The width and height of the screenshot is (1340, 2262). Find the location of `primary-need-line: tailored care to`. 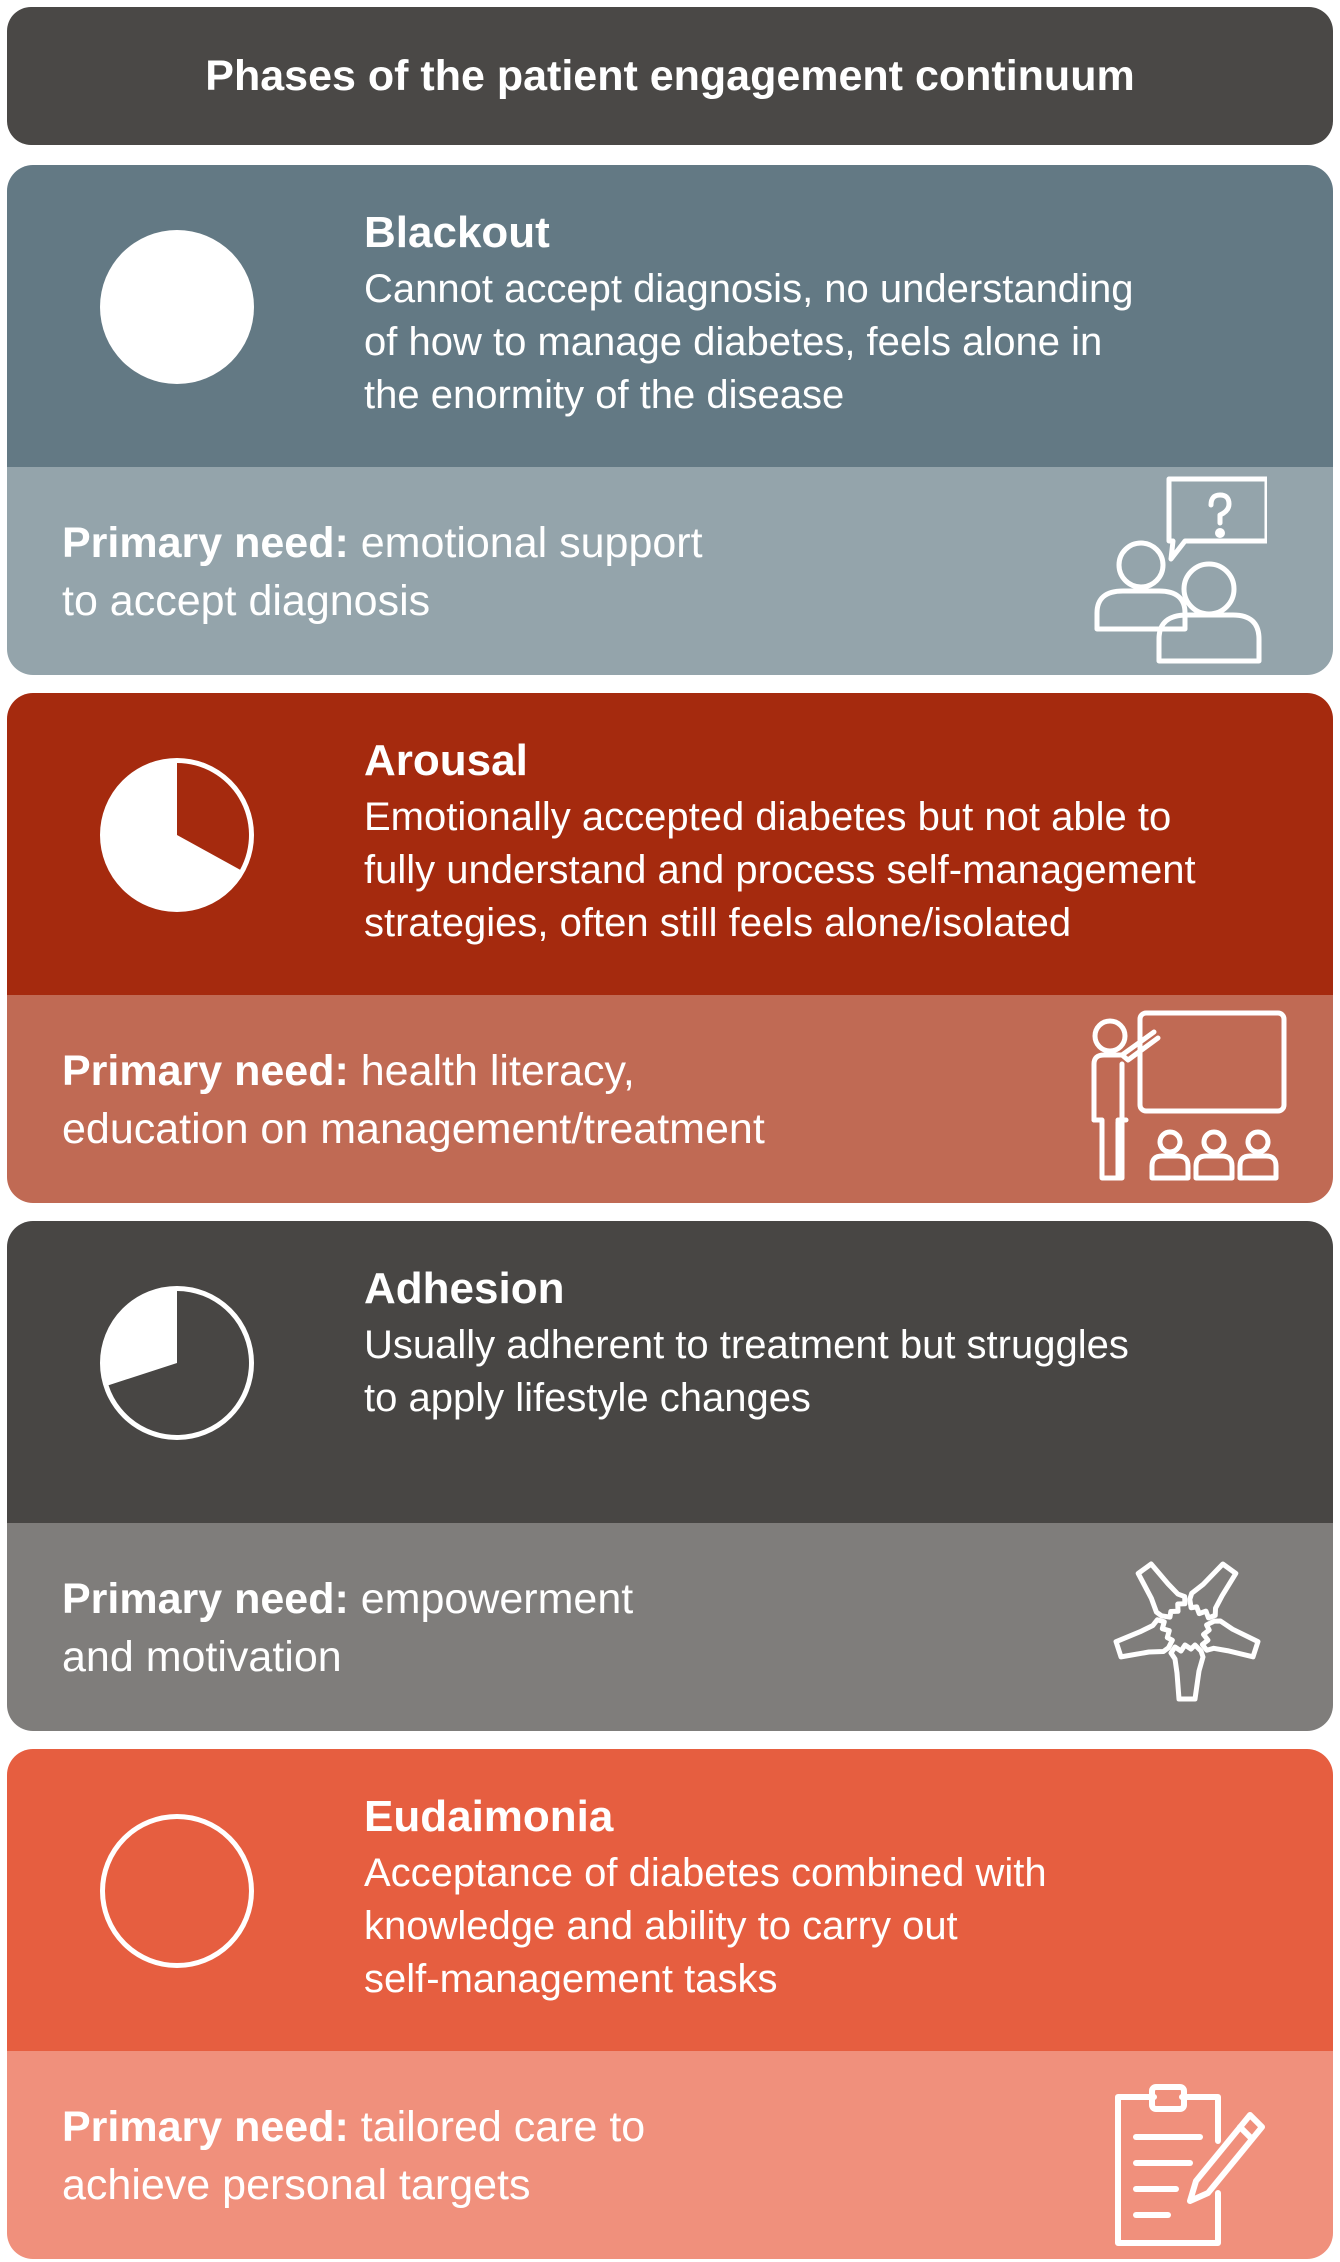

primary-need-line: tailored care to is located at coordinates (497, 2127).